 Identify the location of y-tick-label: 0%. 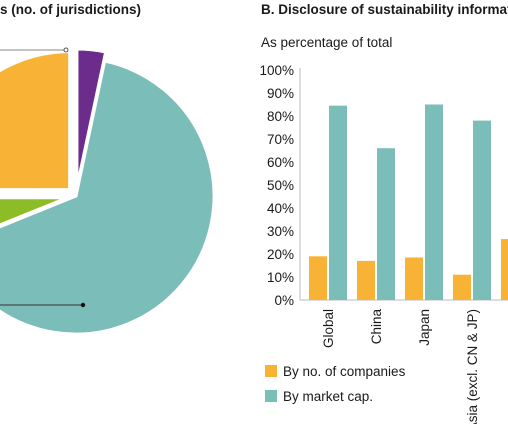
(284, 300).